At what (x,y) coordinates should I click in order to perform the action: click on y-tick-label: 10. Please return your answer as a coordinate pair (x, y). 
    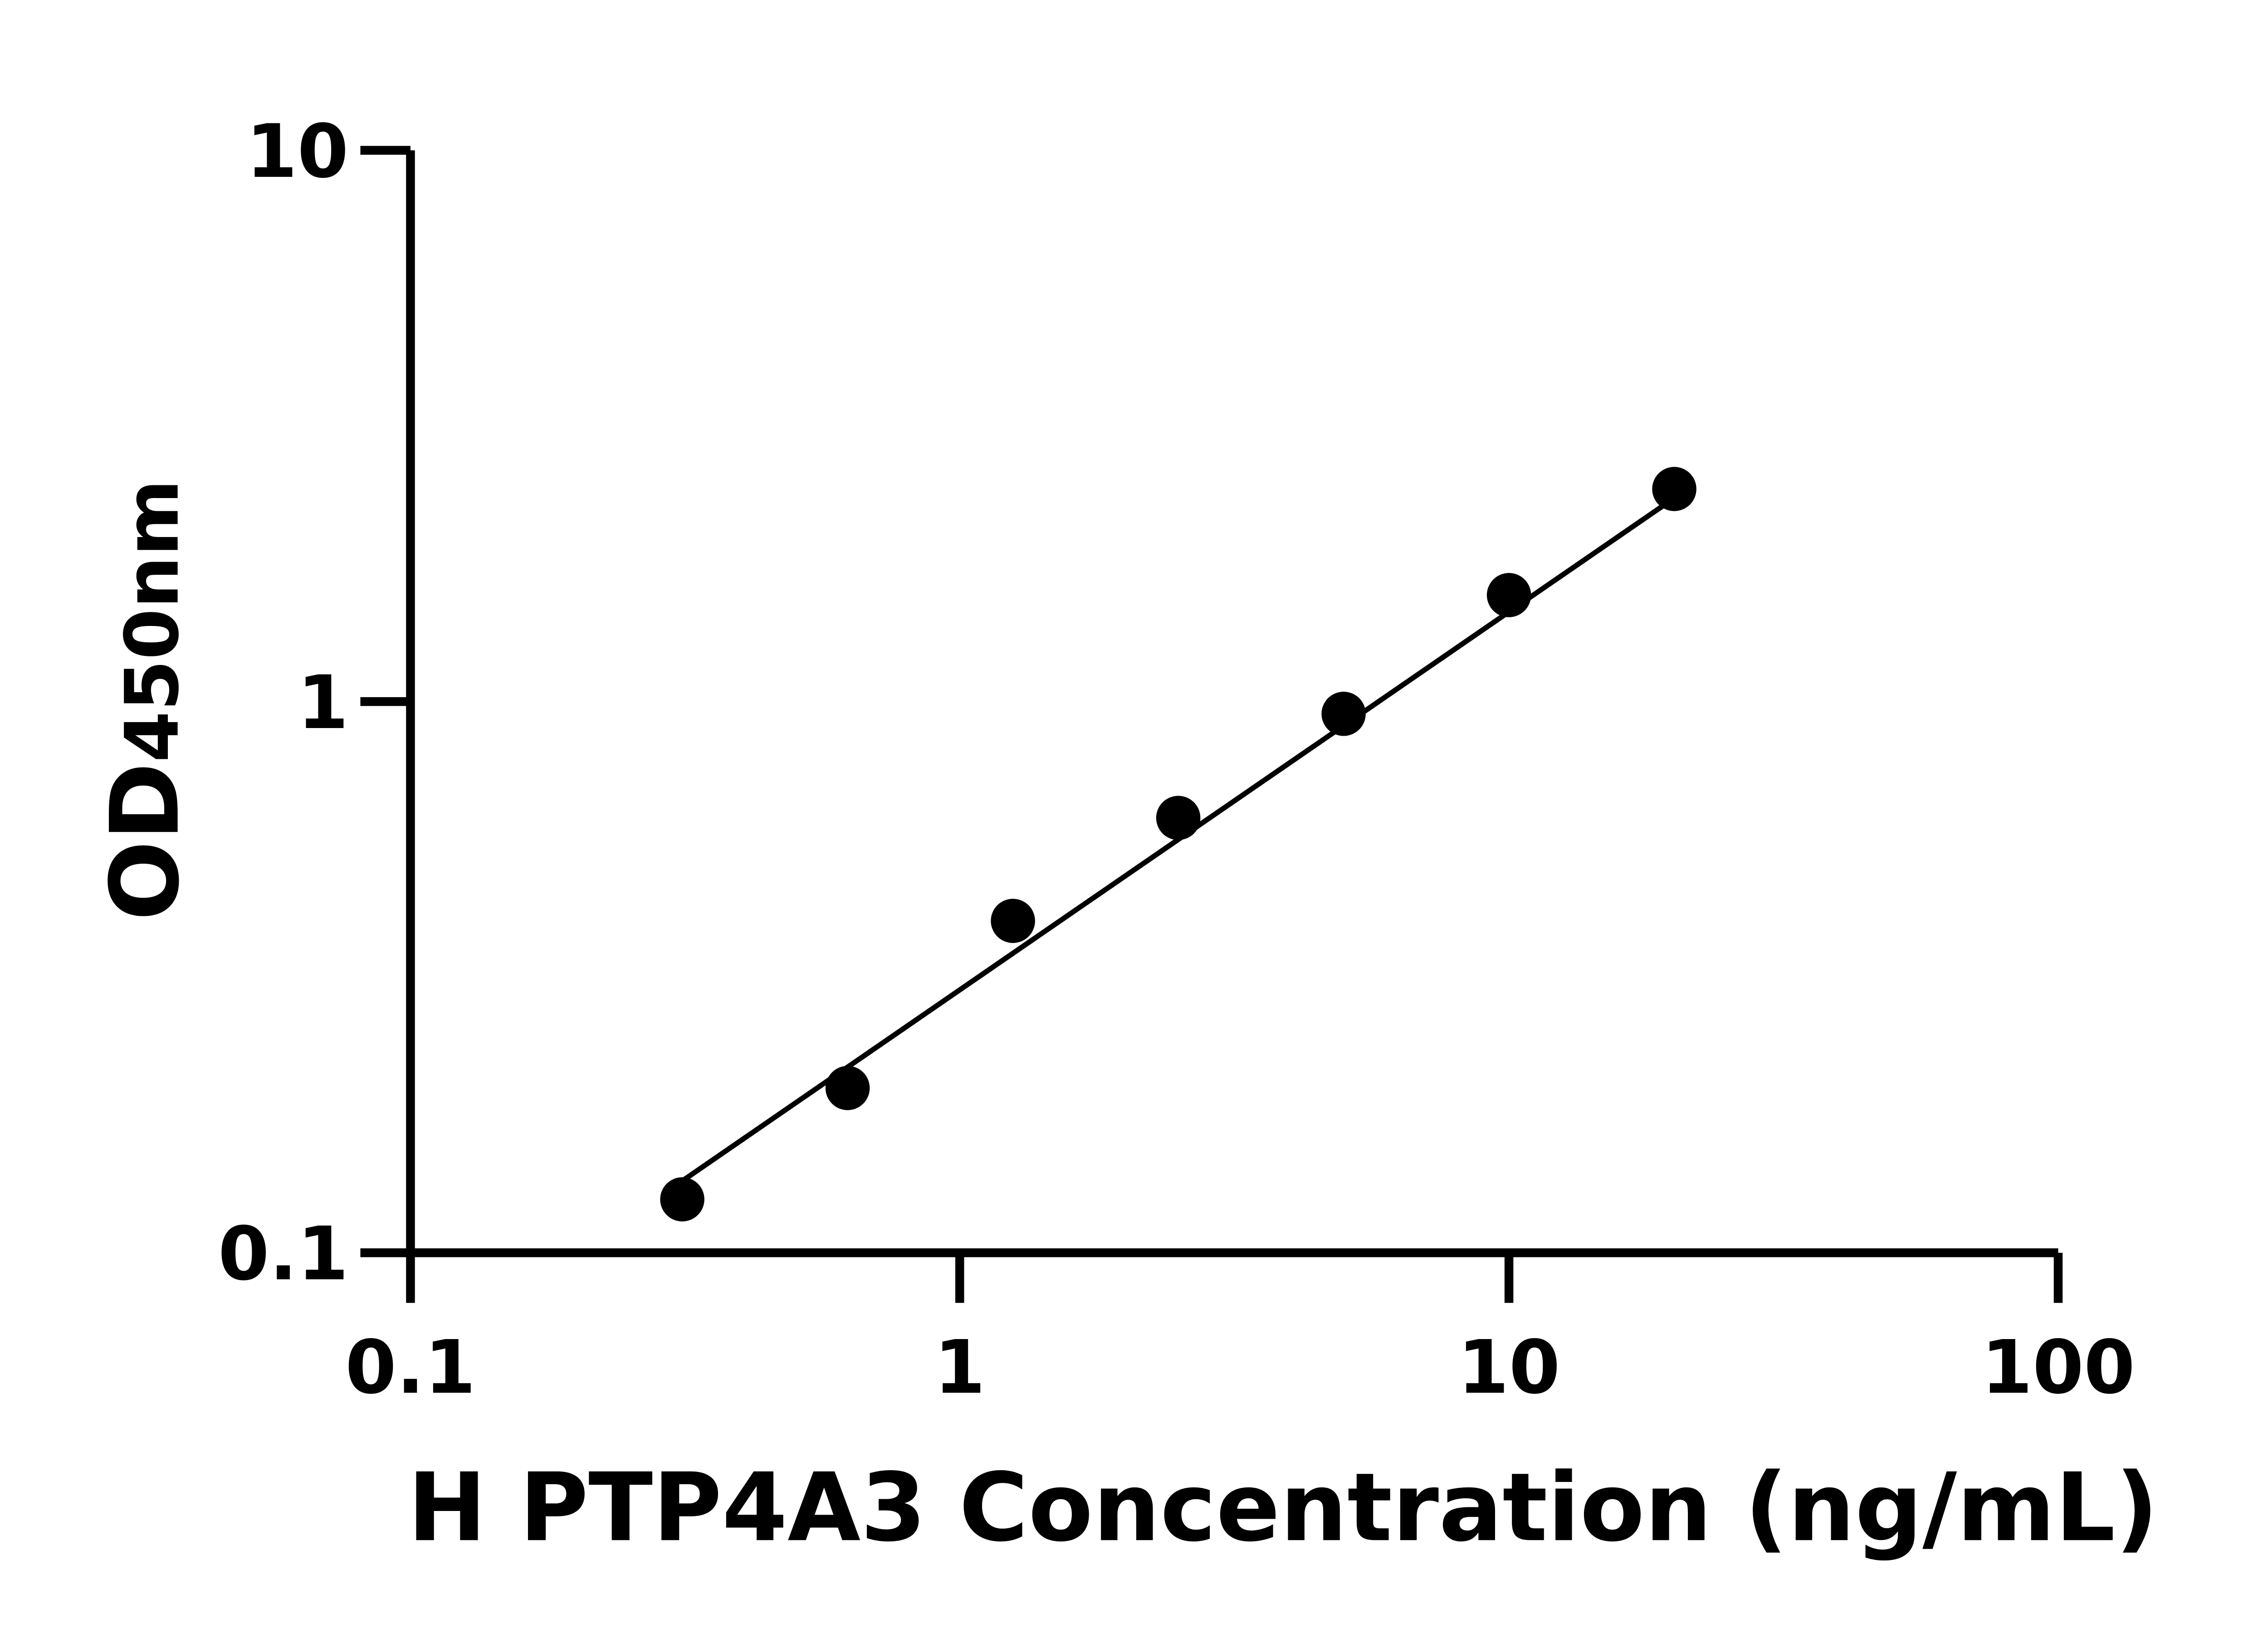
    Looking at the image, I should click on (297, 152).